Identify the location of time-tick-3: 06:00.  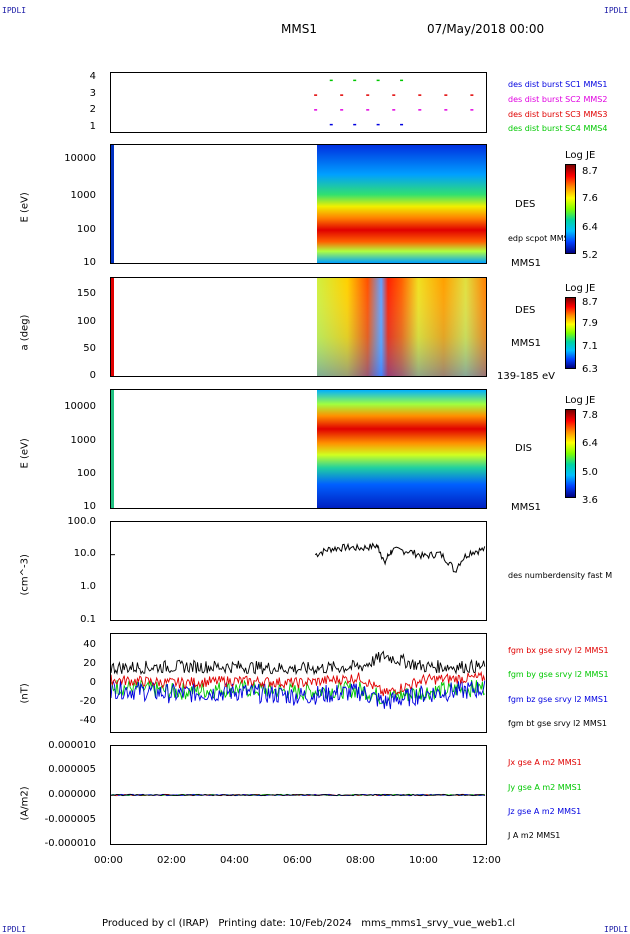
(297, 860).